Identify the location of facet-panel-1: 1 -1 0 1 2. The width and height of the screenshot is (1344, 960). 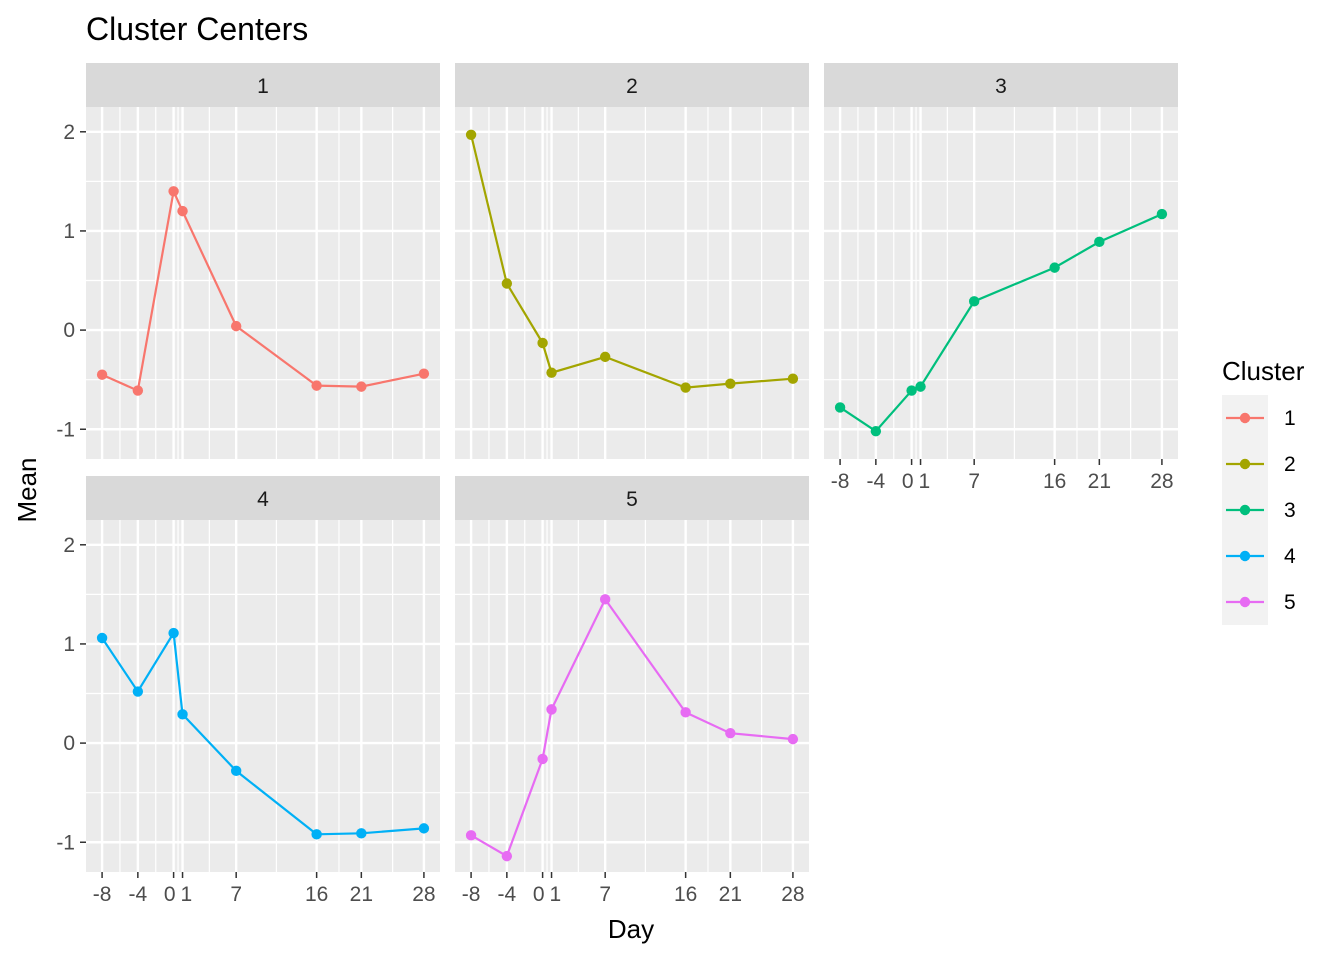
(248, 261).